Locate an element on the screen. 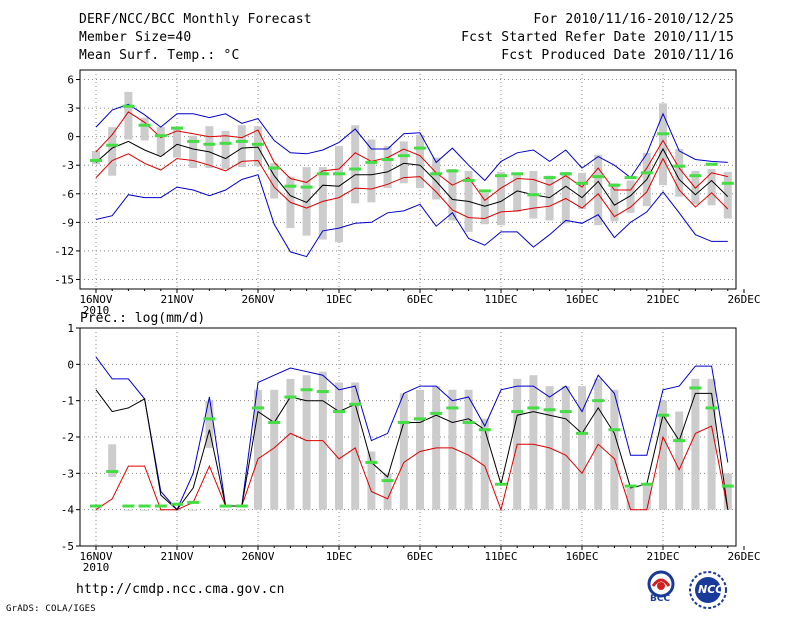 This screenshot has width=800, height=618. bcc-logo-icon is located at coordinates (661, 584).